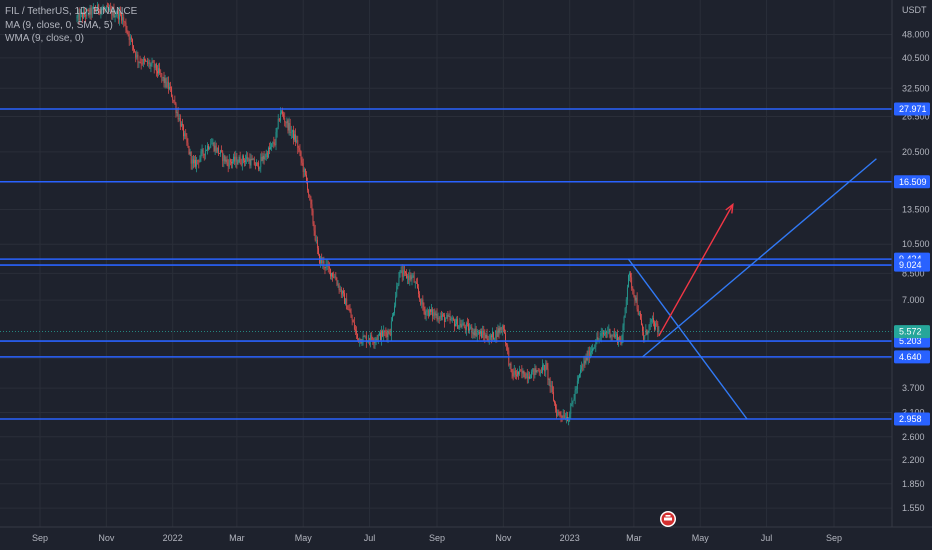  I want to click on x-tick-label: Sep, so click(40, 538).